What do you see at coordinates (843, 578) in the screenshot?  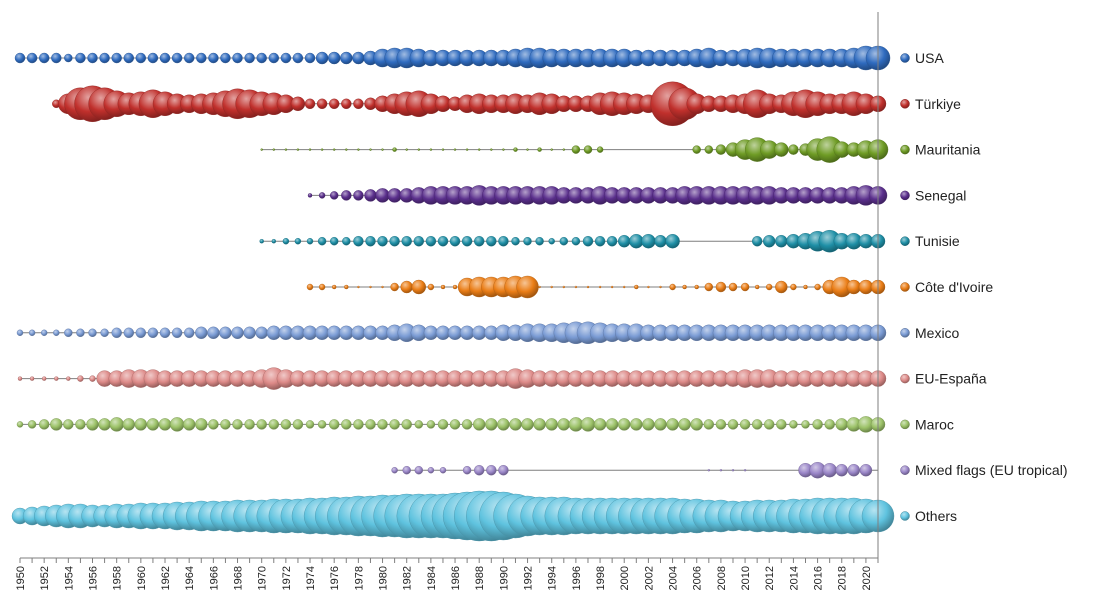 I see `x-tick-label: 2018` at bounding box center [843, 578].